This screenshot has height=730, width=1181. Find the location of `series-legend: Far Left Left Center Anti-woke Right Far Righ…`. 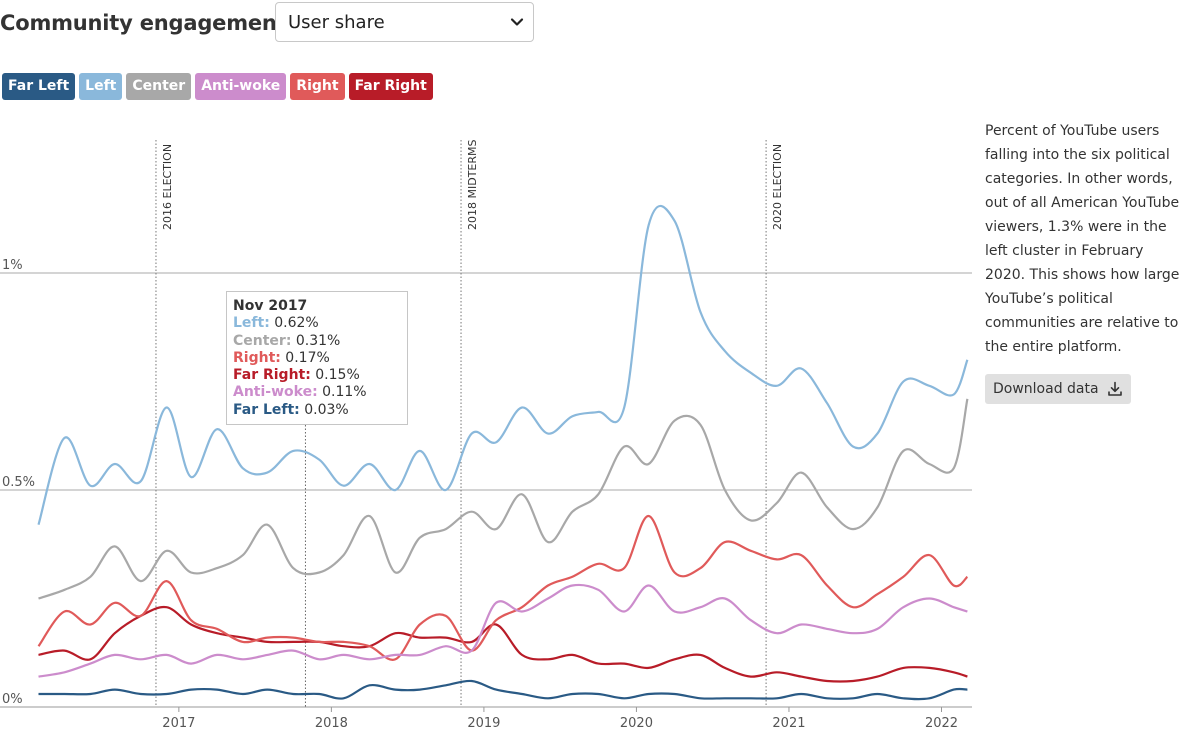

series-legend: Far Left Left Center Anti-woke Right Far Righ… is located at coordinates (217, 86).